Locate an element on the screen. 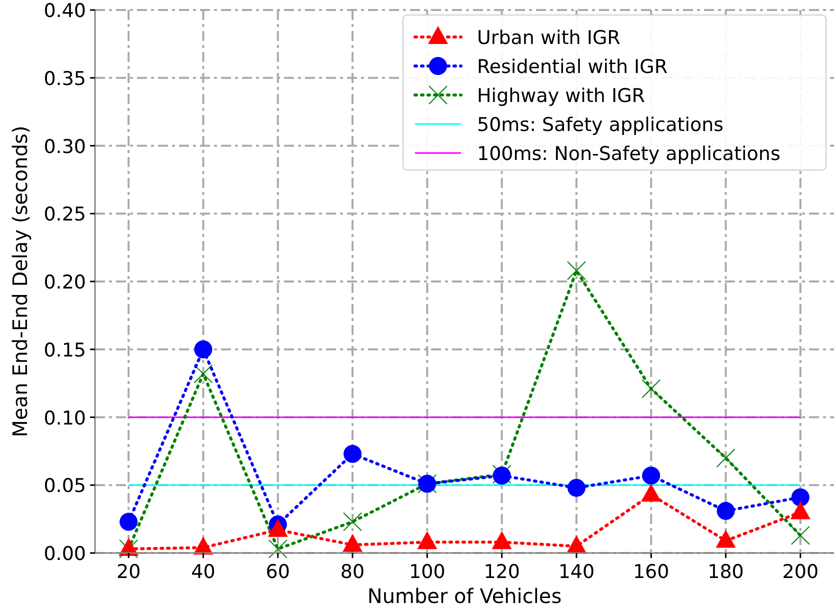 The width and height of the screenshot is (836, 613). legend-label: 50ms: Safety applications is located at coordinates (600, 125).